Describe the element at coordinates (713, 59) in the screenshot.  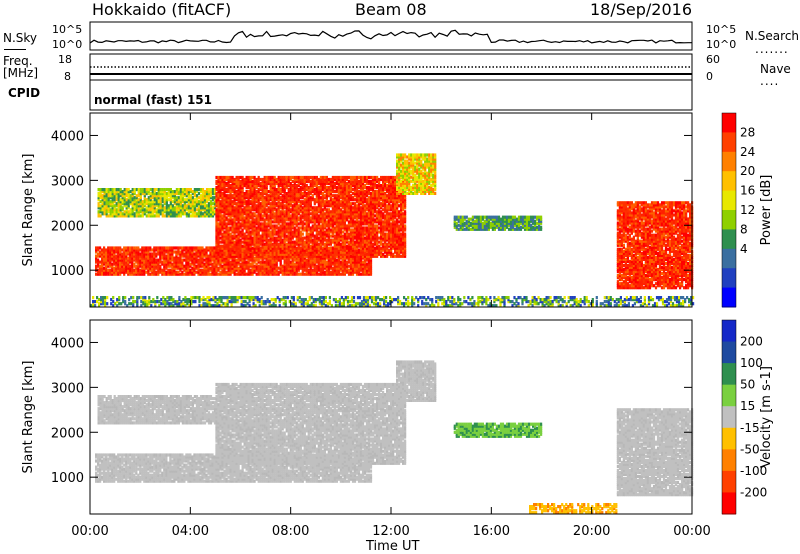
I see `nave-tick-high: 60` at that location.